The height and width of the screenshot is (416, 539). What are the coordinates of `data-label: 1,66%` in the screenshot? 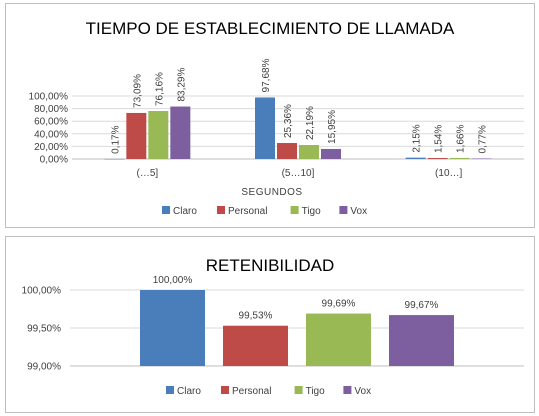 It's located at (461, 138).